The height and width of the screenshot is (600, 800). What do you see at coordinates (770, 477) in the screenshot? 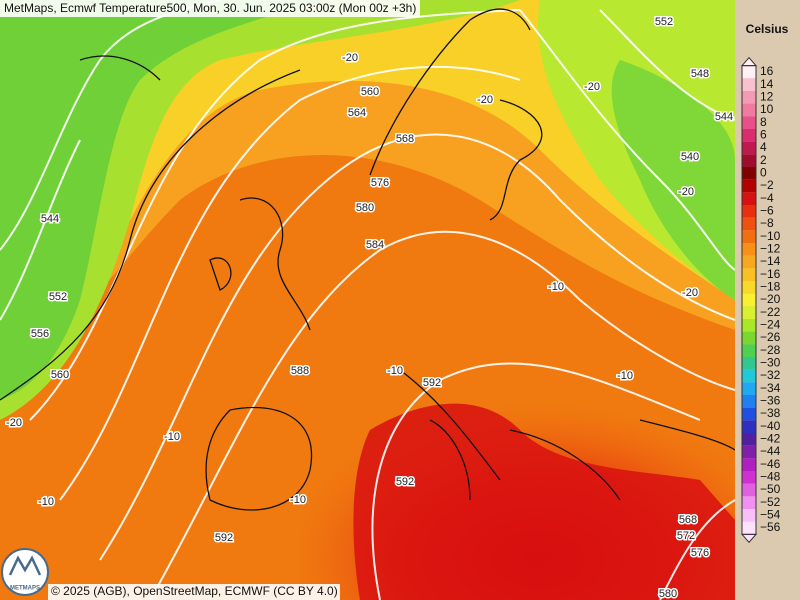
I see `legend-label: −48` at bounding box center [770, 477].